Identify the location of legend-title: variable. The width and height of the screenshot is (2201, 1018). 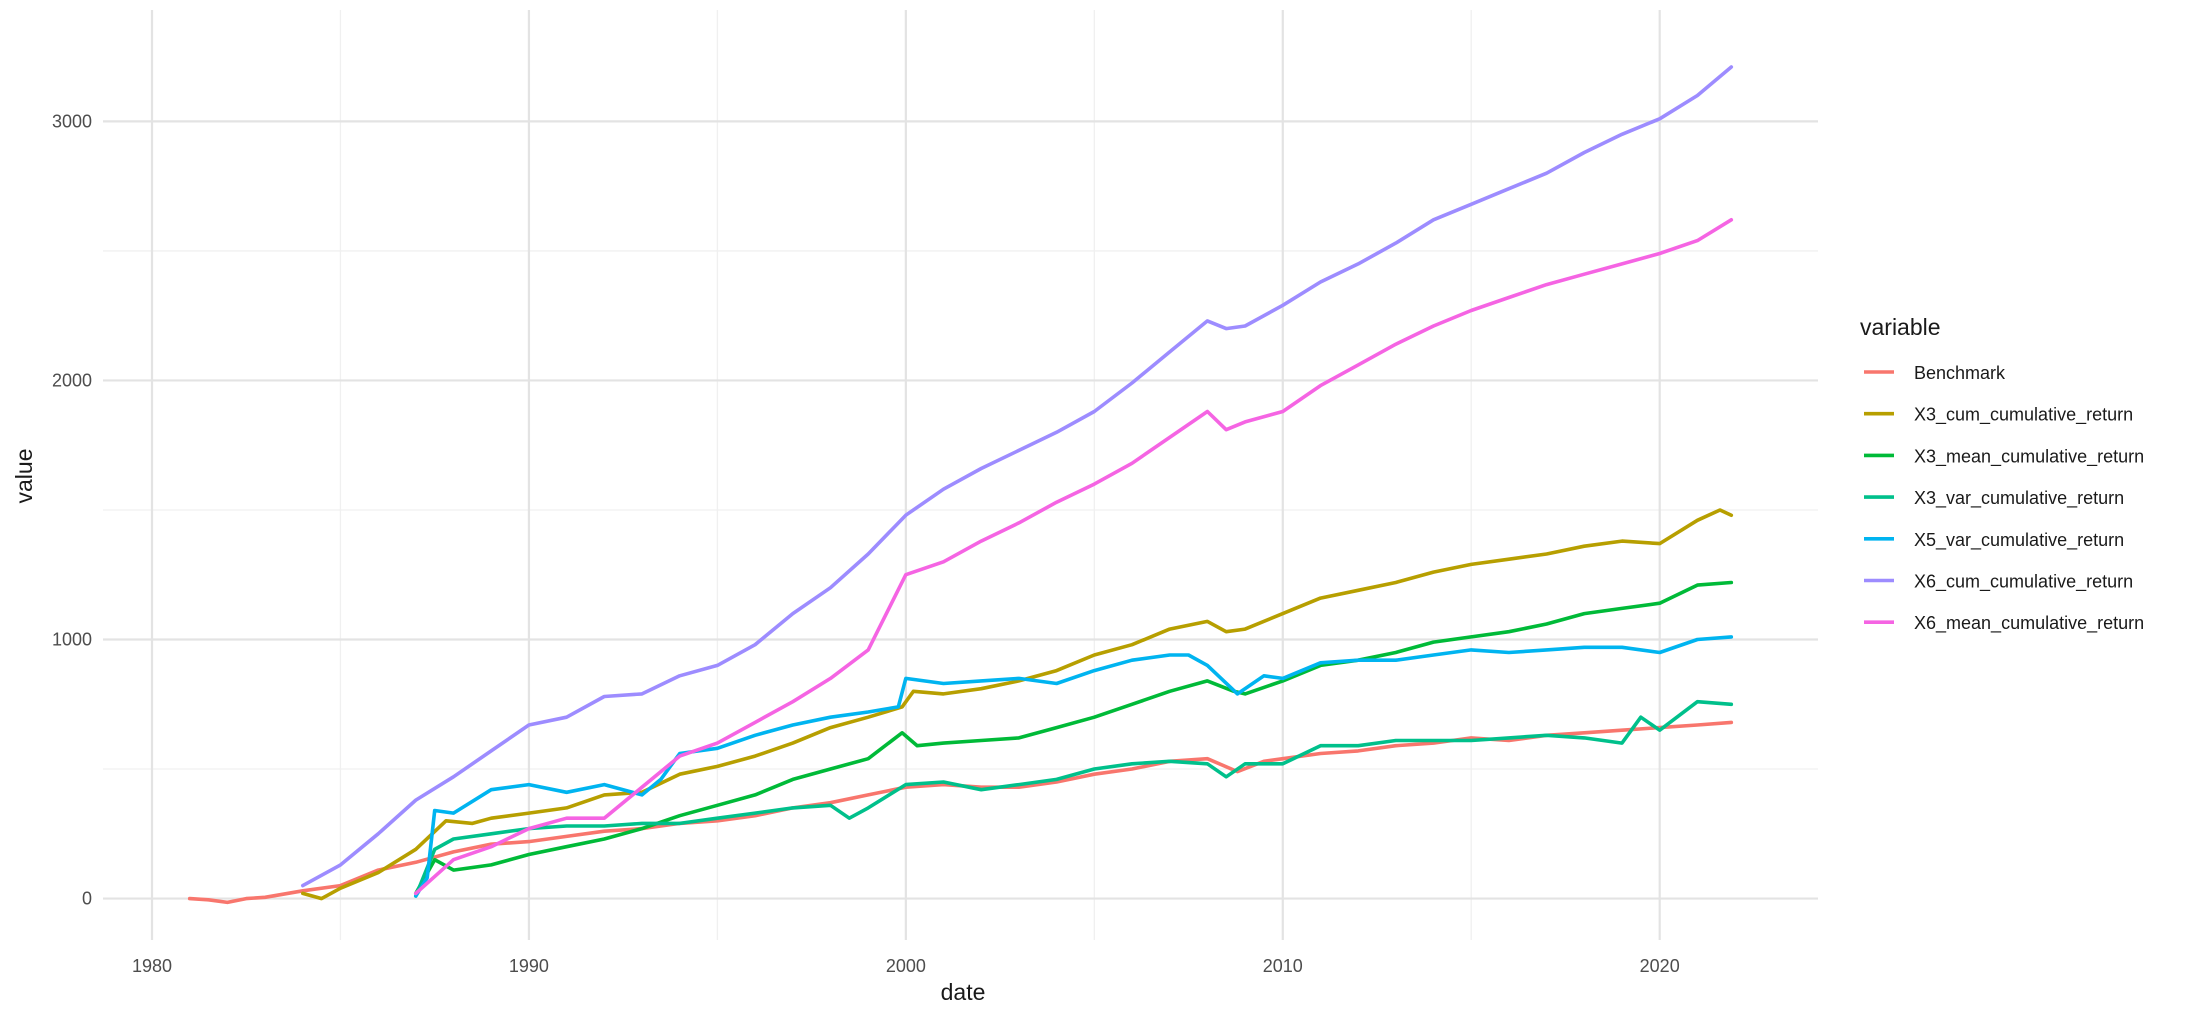
(1900, 327).